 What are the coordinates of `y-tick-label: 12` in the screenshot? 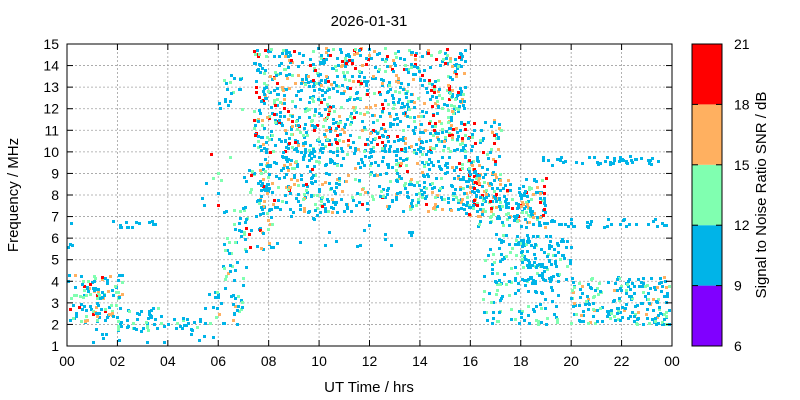 It's located at (51, 109).